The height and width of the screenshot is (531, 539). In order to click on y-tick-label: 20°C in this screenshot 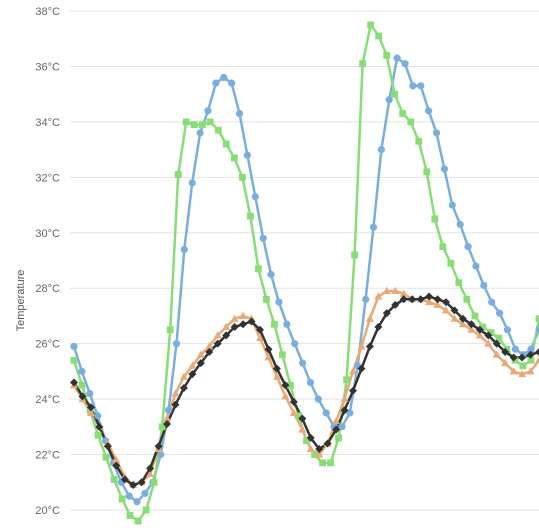, I will do `click(47, 511)`.